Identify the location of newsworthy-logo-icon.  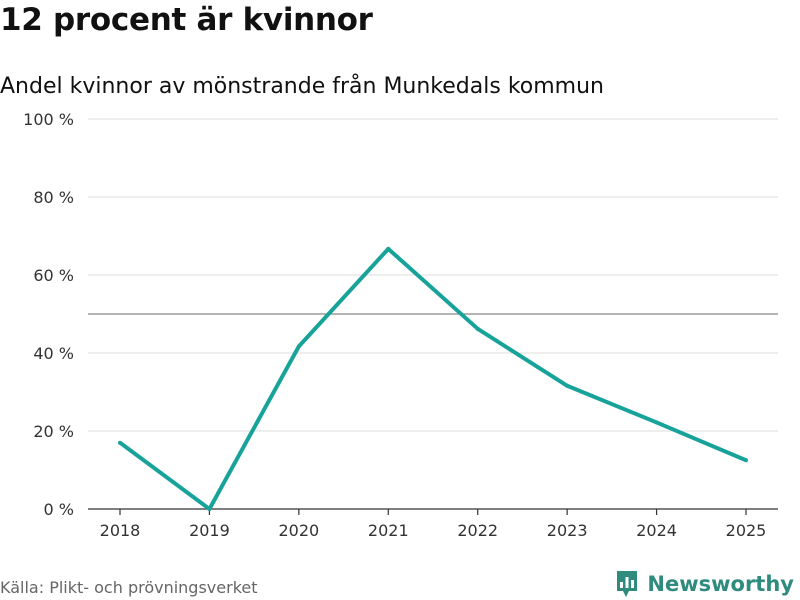
(627, 584).